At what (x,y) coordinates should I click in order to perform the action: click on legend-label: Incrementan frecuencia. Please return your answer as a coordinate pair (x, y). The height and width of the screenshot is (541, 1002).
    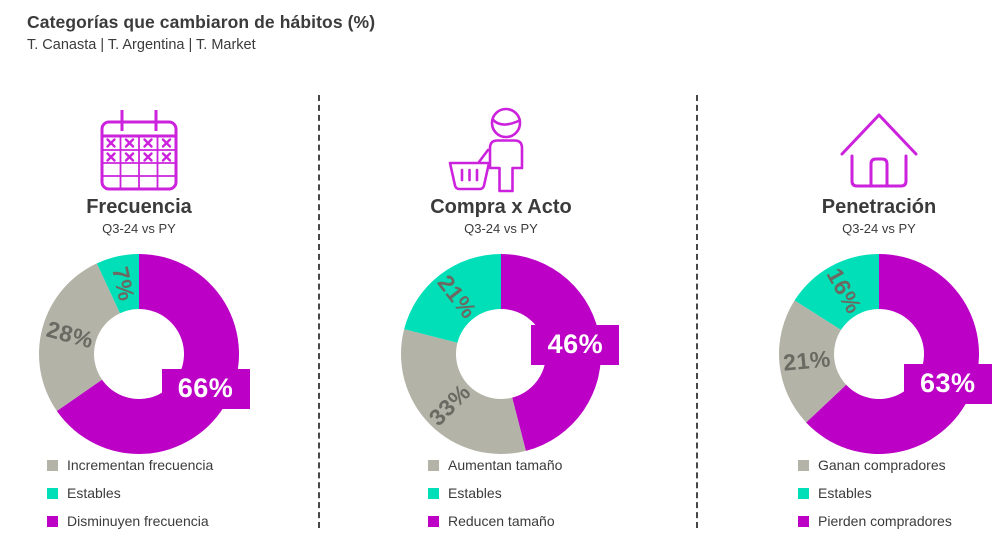
    Looking at the image, I should click on (140, 465).